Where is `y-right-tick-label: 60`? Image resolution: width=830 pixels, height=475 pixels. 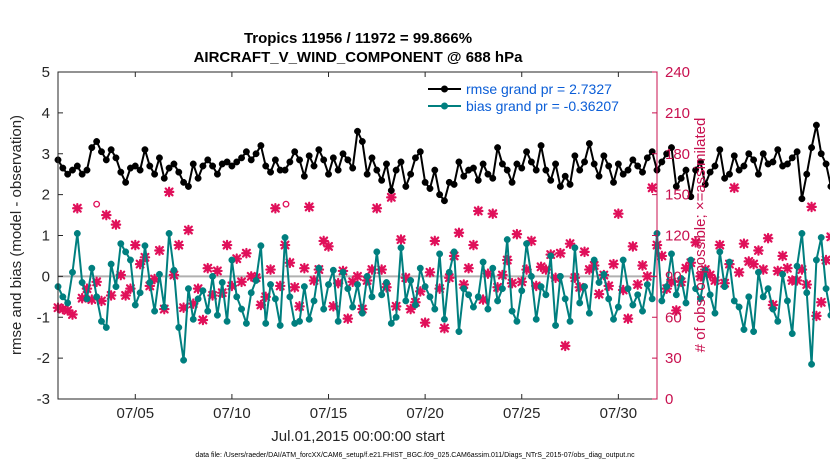
y-right-tick-label: 60 is located at coordinates (673, 317).